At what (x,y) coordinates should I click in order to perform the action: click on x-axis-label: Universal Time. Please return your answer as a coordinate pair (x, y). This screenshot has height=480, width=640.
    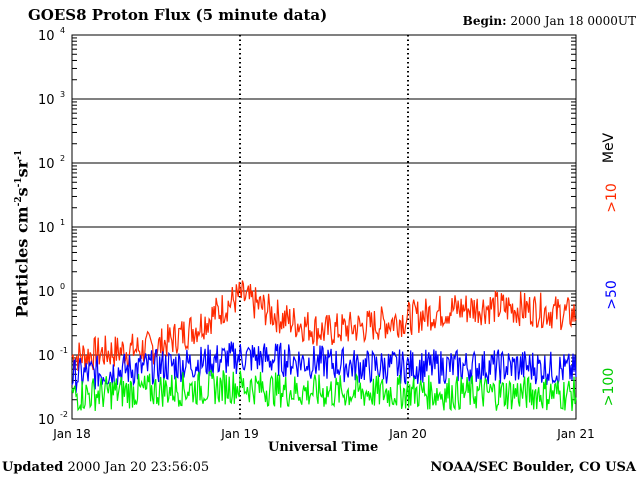
    Looking at the image, I should click on (323, 447).